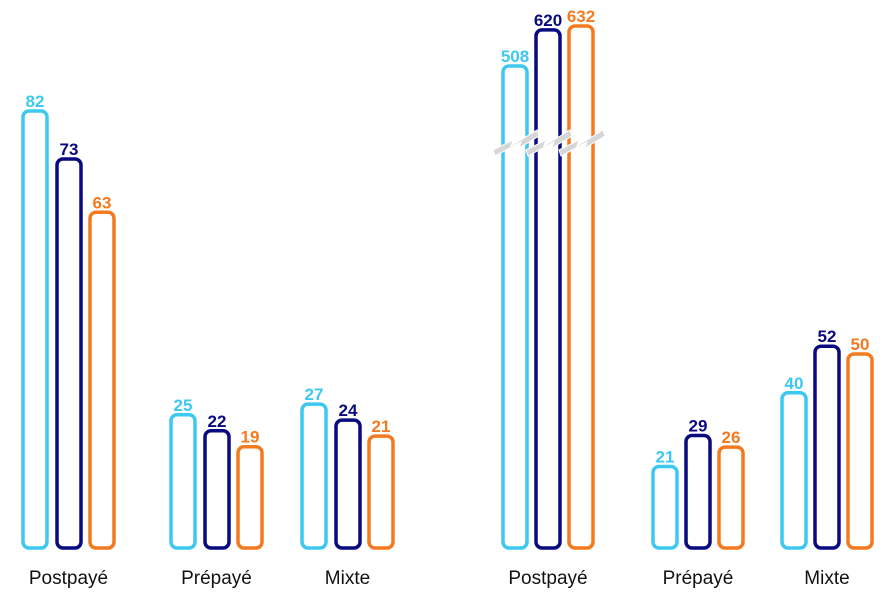 The height and width of the screenshot is (599, 885). Describe the element at coordinates (794, 383) in the screenshot. I see `value-label-c2-g3-s1: 40` at that location.